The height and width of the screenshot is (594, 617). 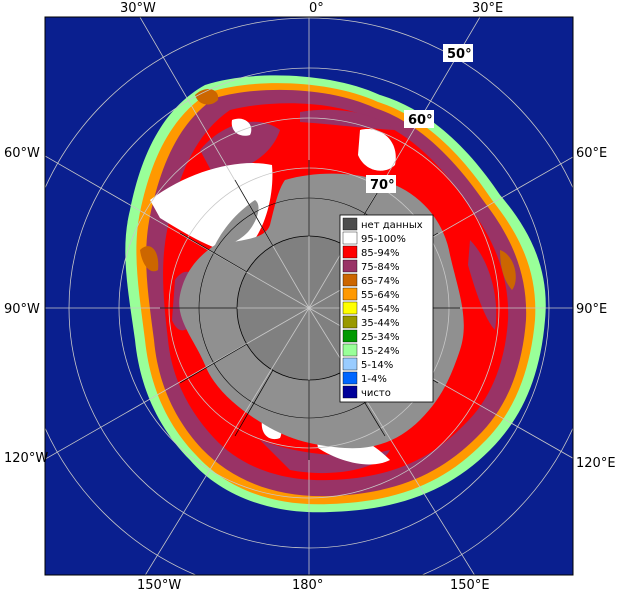 What do you see at coordinates (392, 225) in the screenshot?
I see `legend-label: нет данных` at bounding box center [392, 225].